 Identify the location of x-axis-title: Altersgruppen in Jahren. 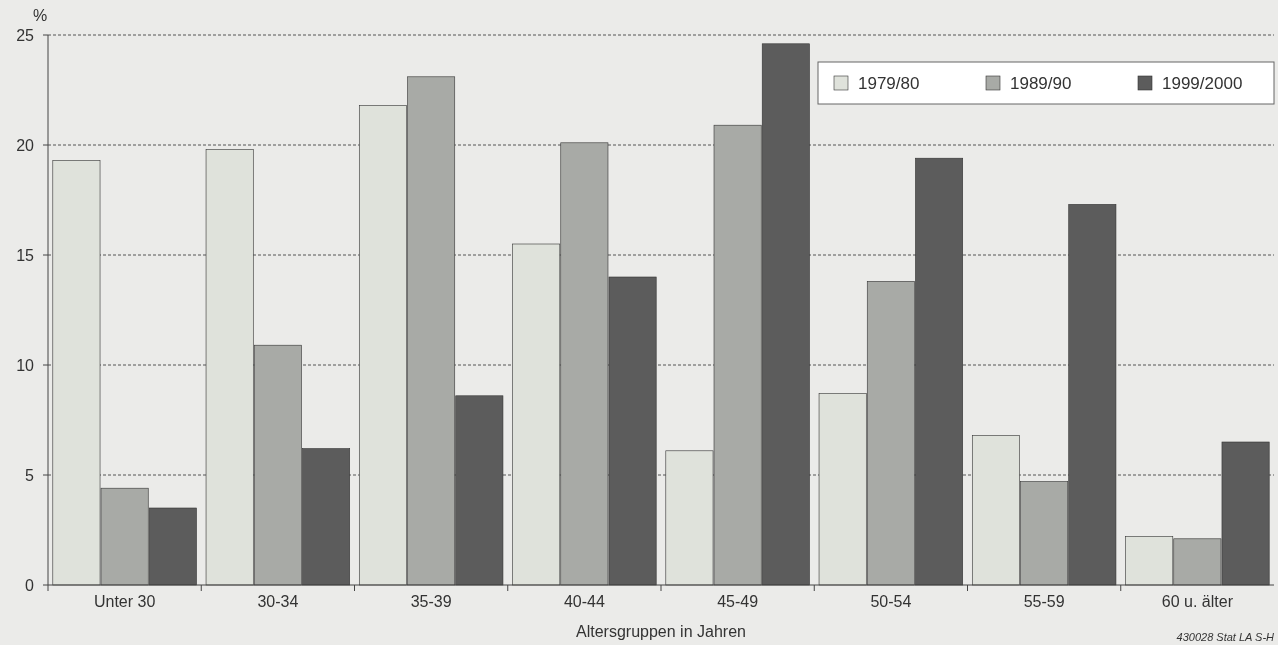
(661, 631).